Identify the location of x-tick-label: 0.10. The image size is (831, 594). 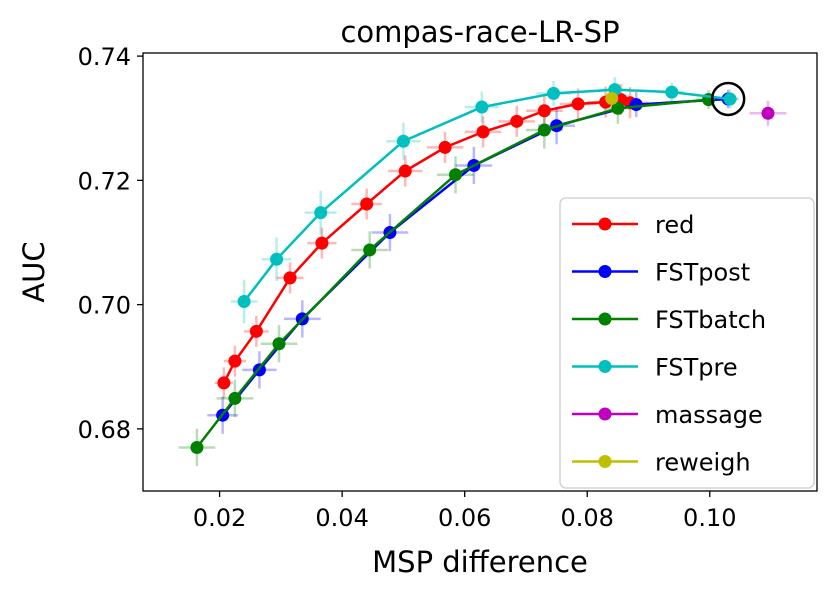
(709, 518).